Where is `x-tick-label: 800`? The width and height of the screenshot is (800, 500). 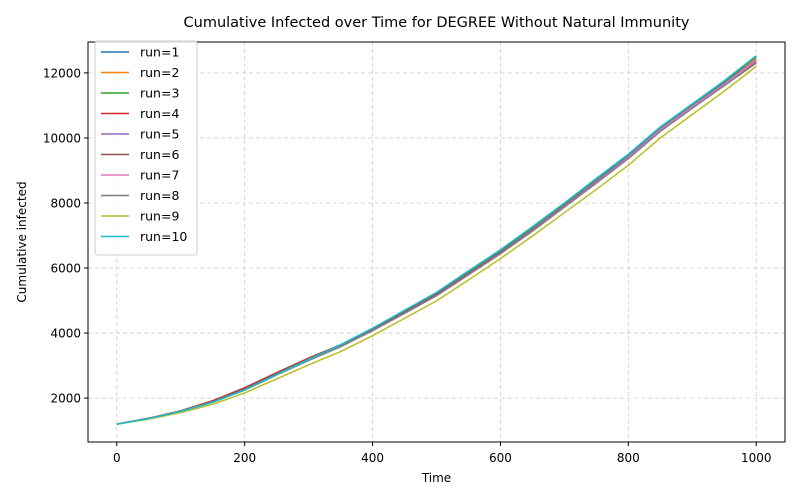
x-tick-label: 800 is located at coordinates (628, 458).